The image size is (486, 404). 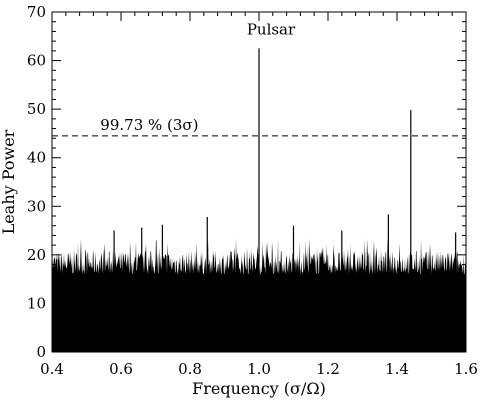 I want to click on x-tick-label: 1.6, so click(x=466, y=369).